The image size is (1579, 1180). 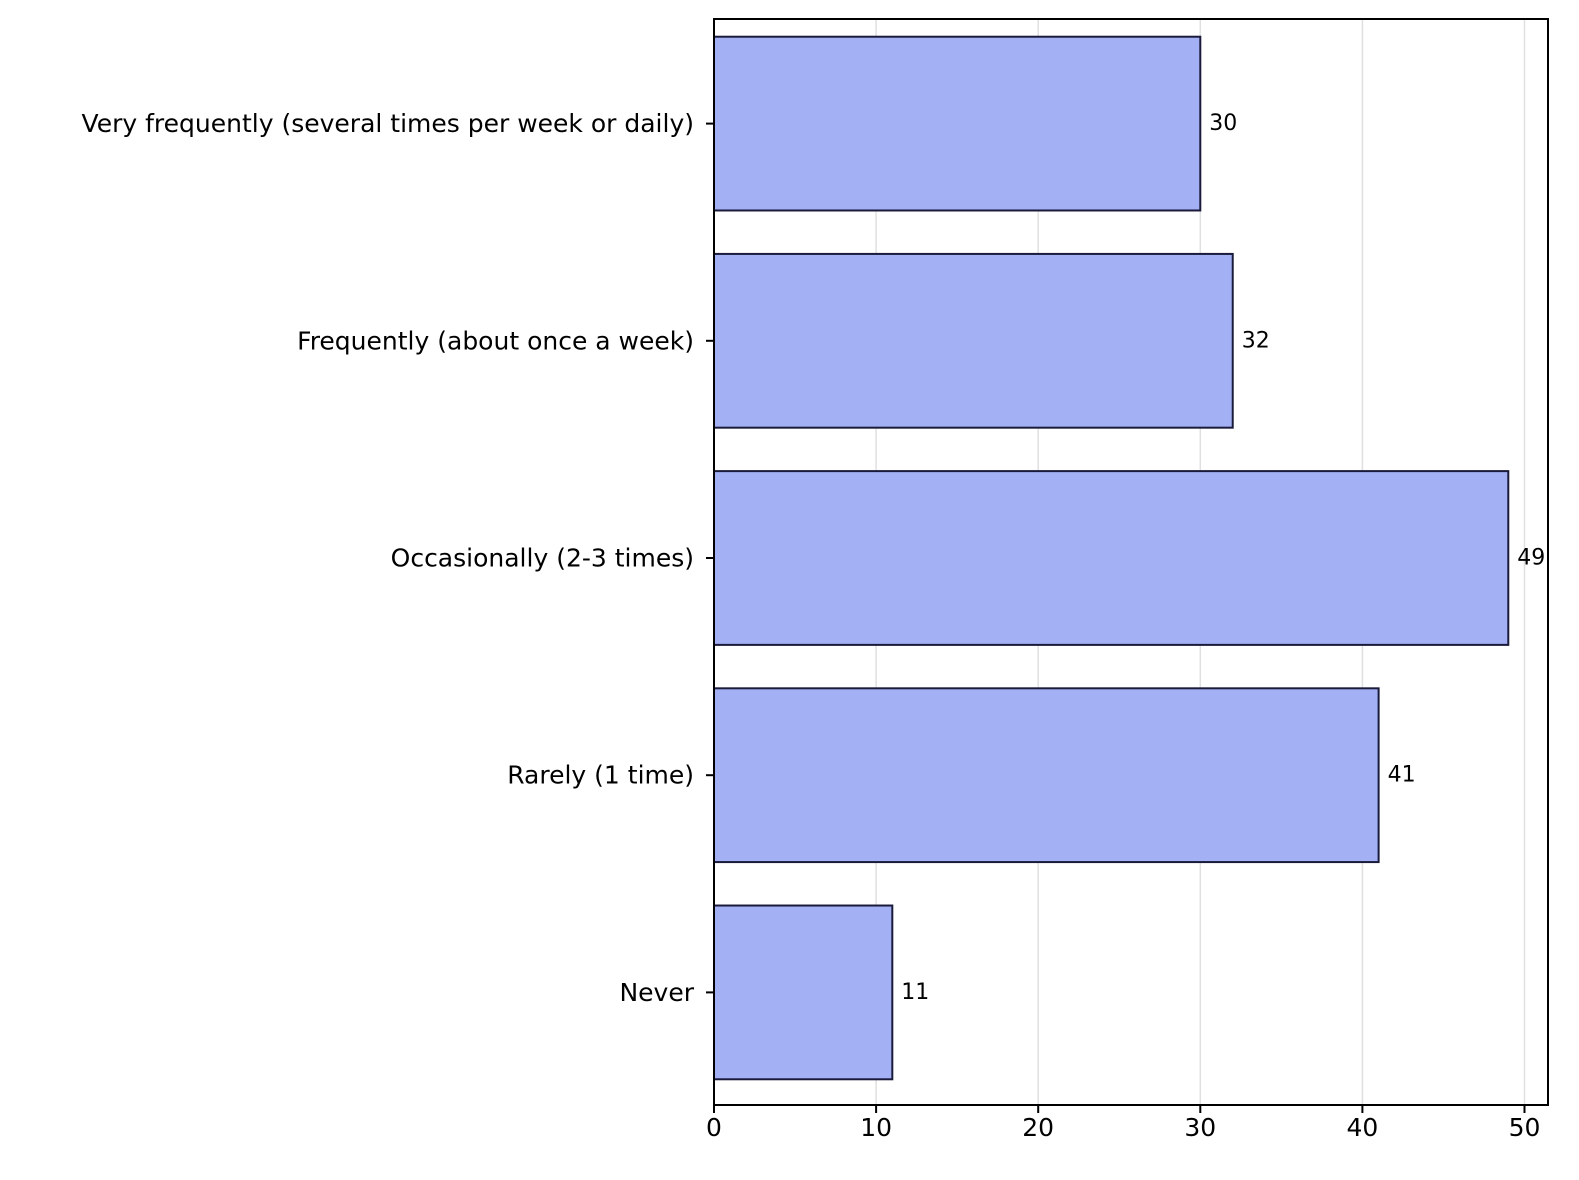 I want to click on category-label-4: Never, so click(x=656, y=992).